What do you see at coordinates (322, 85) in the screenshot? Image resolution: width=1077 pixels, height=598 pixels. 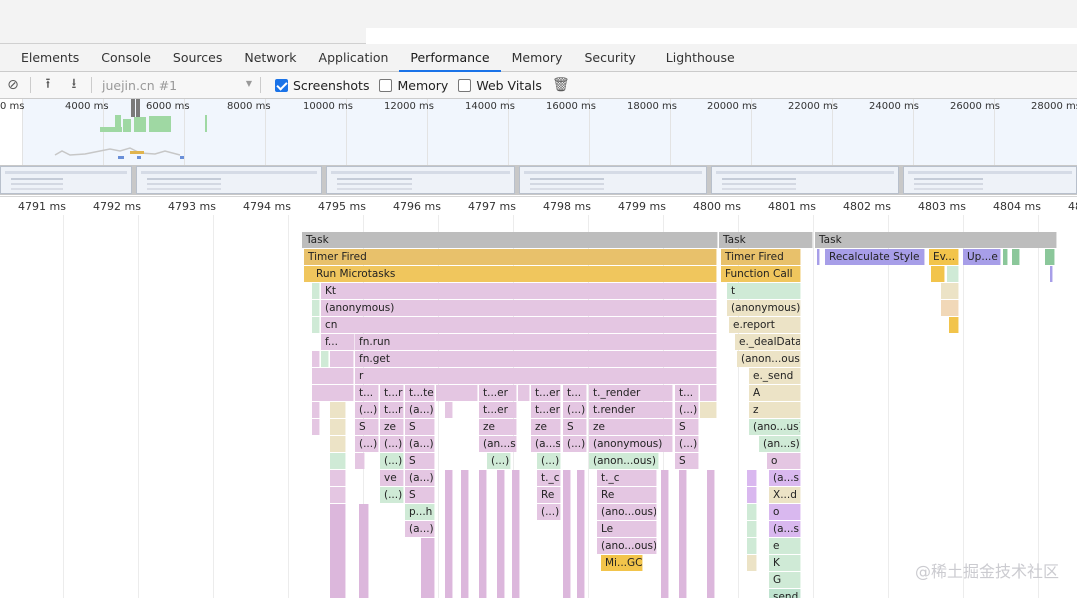 I see `screenshots-checkbox: Screenshots` at bounding box center [322, 85].